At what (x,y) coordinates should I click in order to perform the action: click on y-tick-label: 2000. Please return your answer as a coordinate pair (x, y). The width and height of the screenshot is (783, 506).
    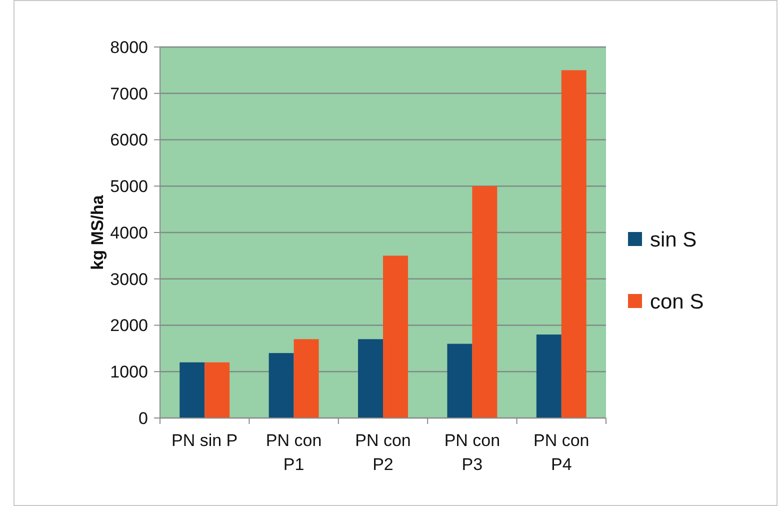
    Looking at the image, I should click on (129, 326).